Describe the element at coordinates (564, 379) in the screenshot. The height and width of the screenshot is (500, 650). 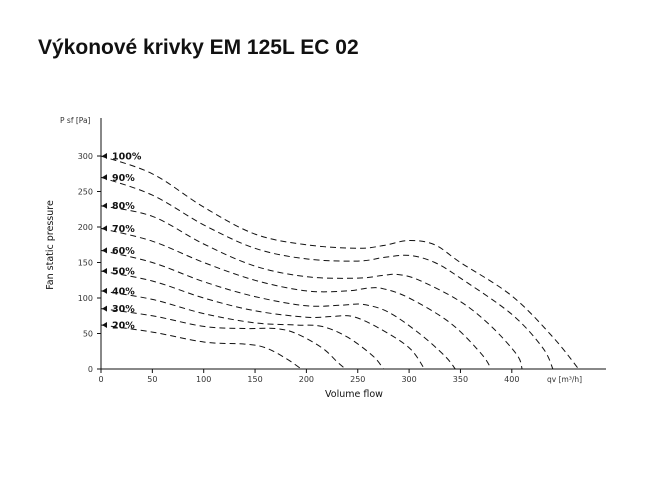
I see `x-unit-label: qv [m³/h]` at that location.